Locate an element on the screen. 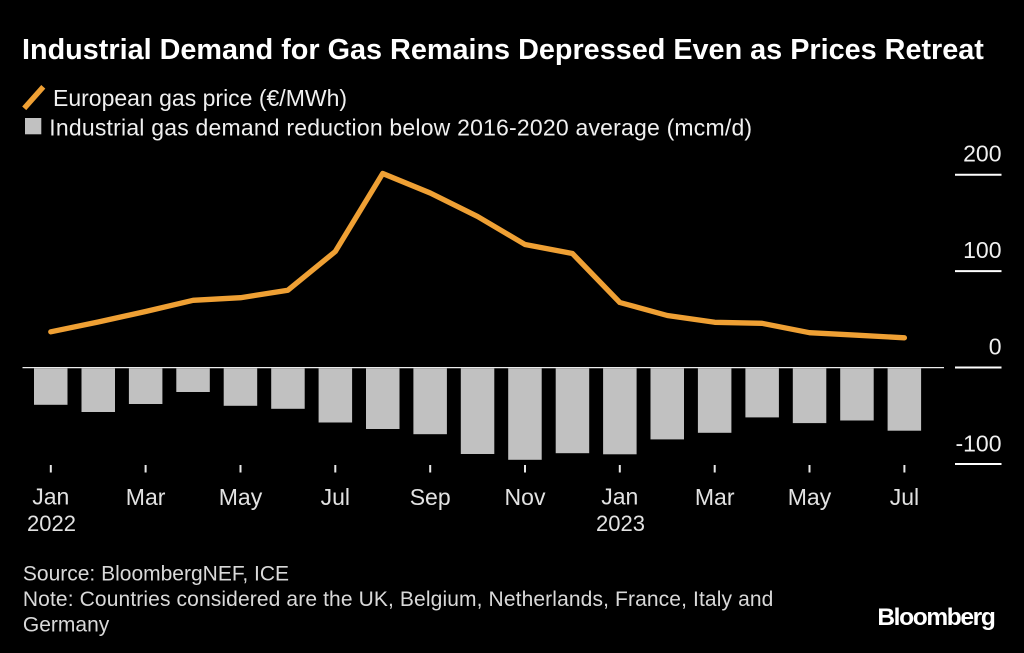 Image resolution: width=1024 pixels, height=653 pixels. svg-text: European gas price (€/MWh) is located at coordinates (200, 98).